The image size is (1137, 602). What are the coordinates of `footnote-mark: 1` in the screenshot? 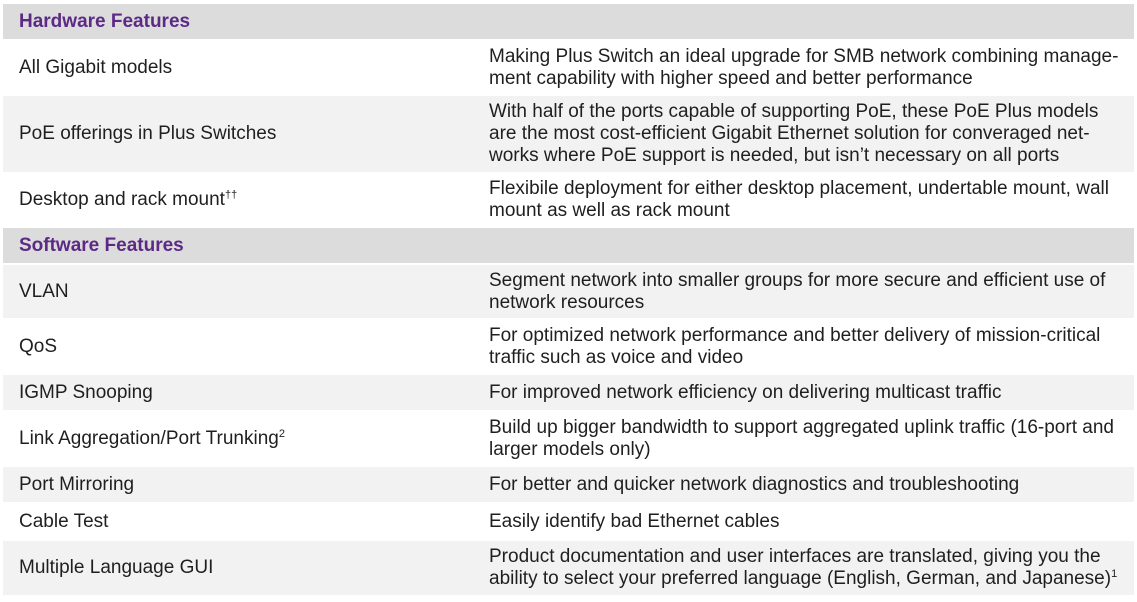 It's located at (1114, 574).